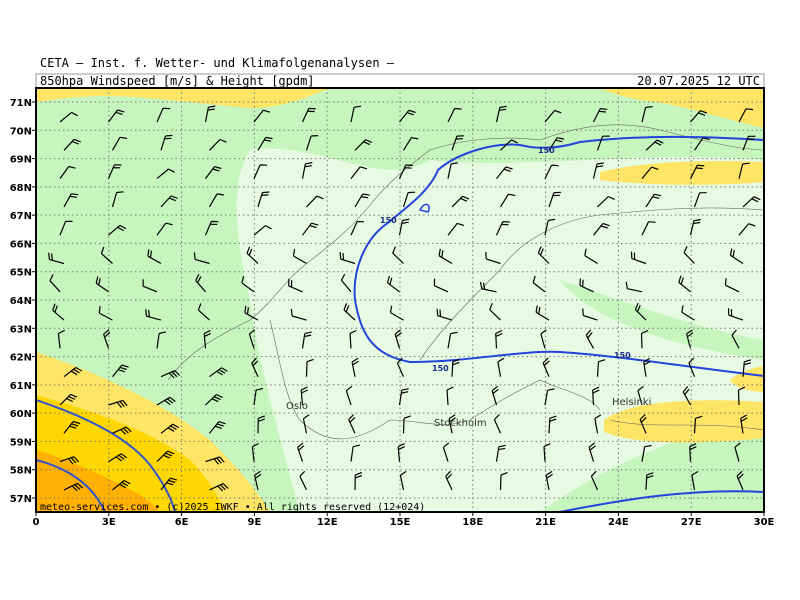  What do you see at coordinates (182, 522) in the screenshot?
I see `longitude-label: 6E` at bounding box center [182, 522].